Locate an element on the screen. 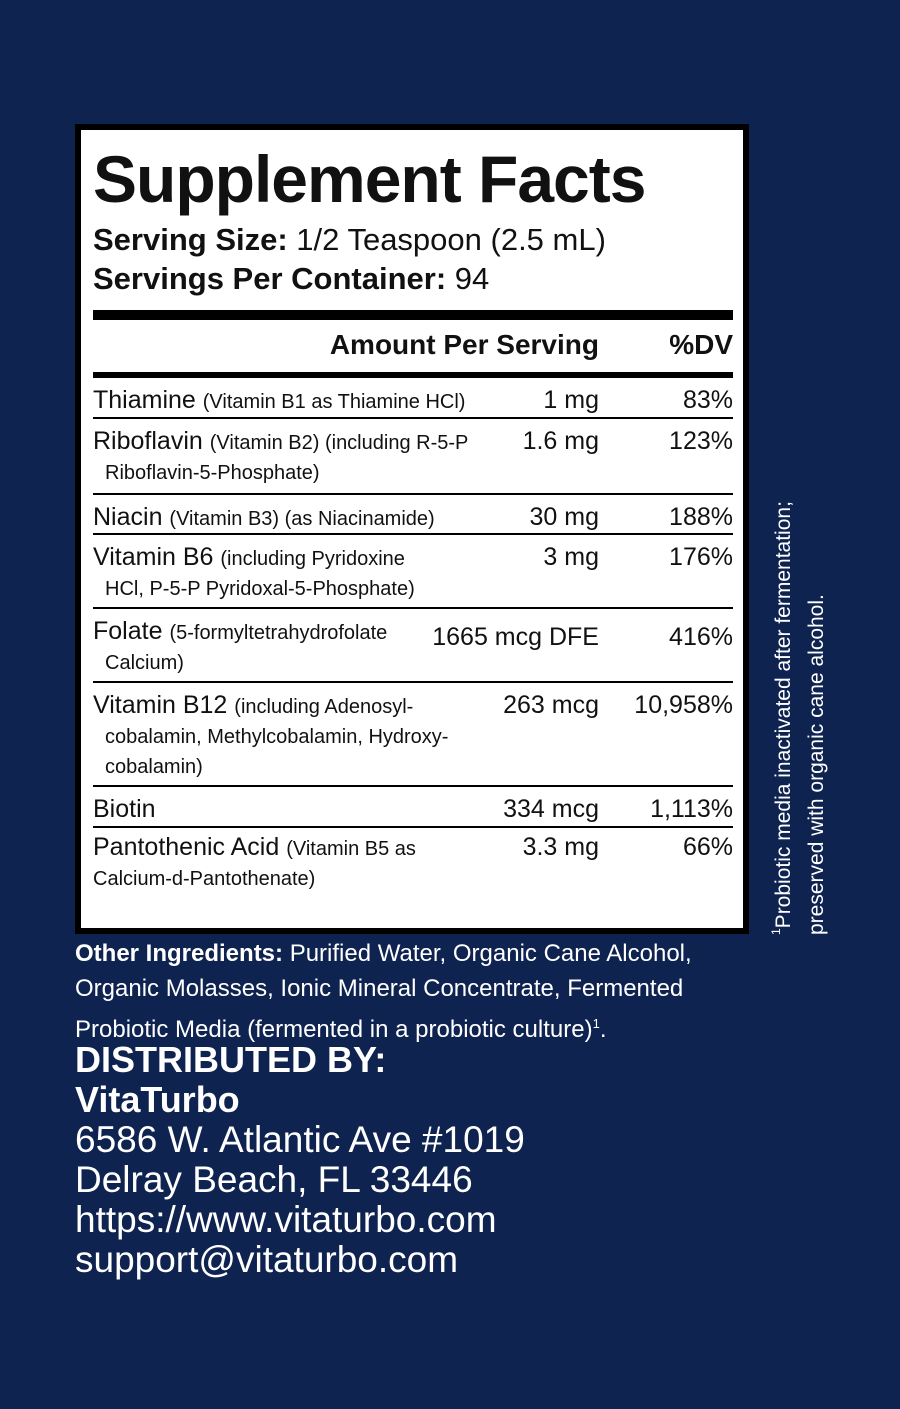 The height and width of the screenshot is (1409, 900). nutrient-name: Pantothenic Acid is located at coordinates (190, 847).